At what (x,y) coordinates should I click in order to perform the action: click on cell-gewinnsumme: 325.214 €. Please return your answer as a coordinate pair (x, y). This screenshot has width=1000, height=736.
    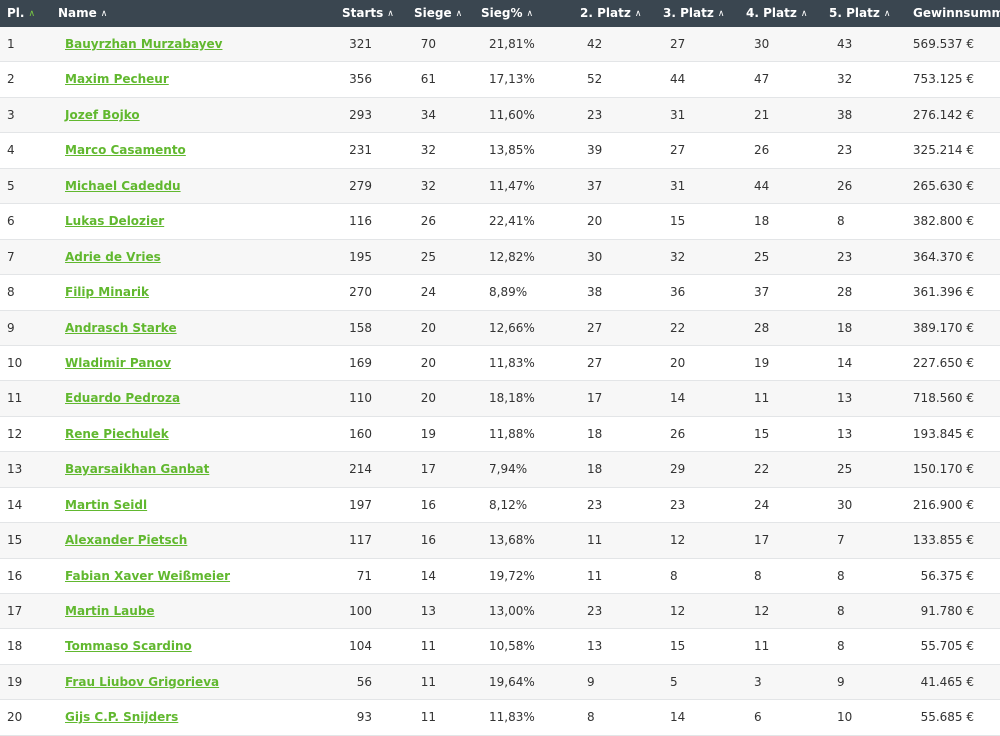
    Looking at the image, I should click on (943, 150).